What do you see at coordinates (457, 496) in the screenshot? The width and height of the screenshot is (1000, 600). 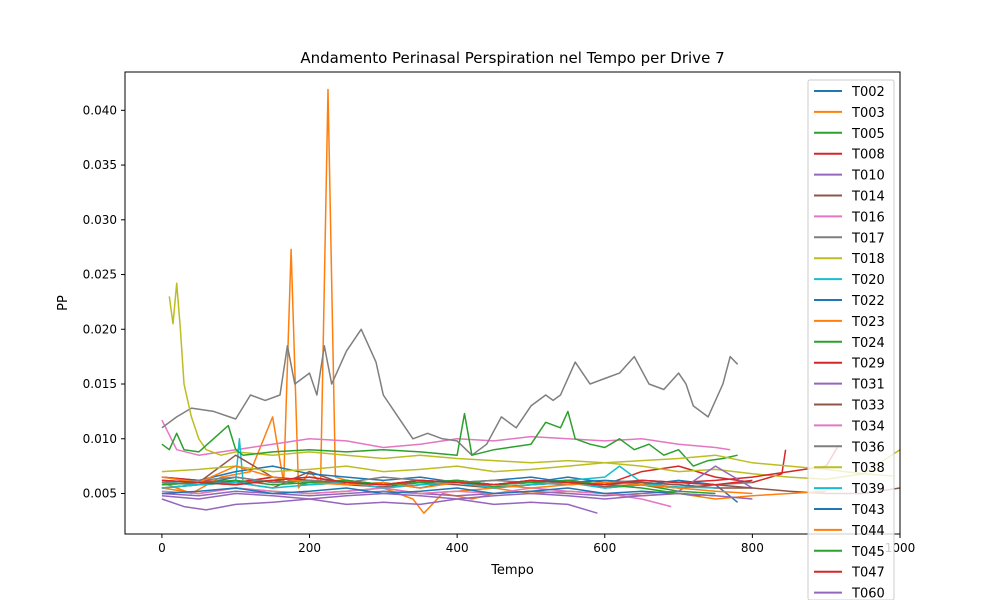 I see `series-line-t060` at bounding box center [457, 496].